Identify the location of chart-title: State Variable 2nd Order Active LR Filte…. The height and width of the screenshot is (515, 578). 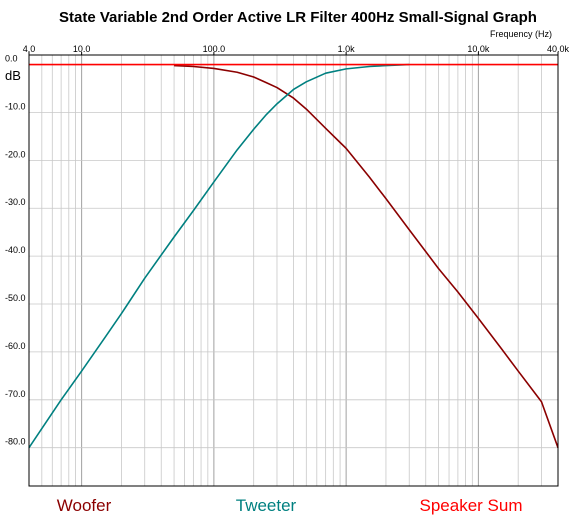
(298, 17).